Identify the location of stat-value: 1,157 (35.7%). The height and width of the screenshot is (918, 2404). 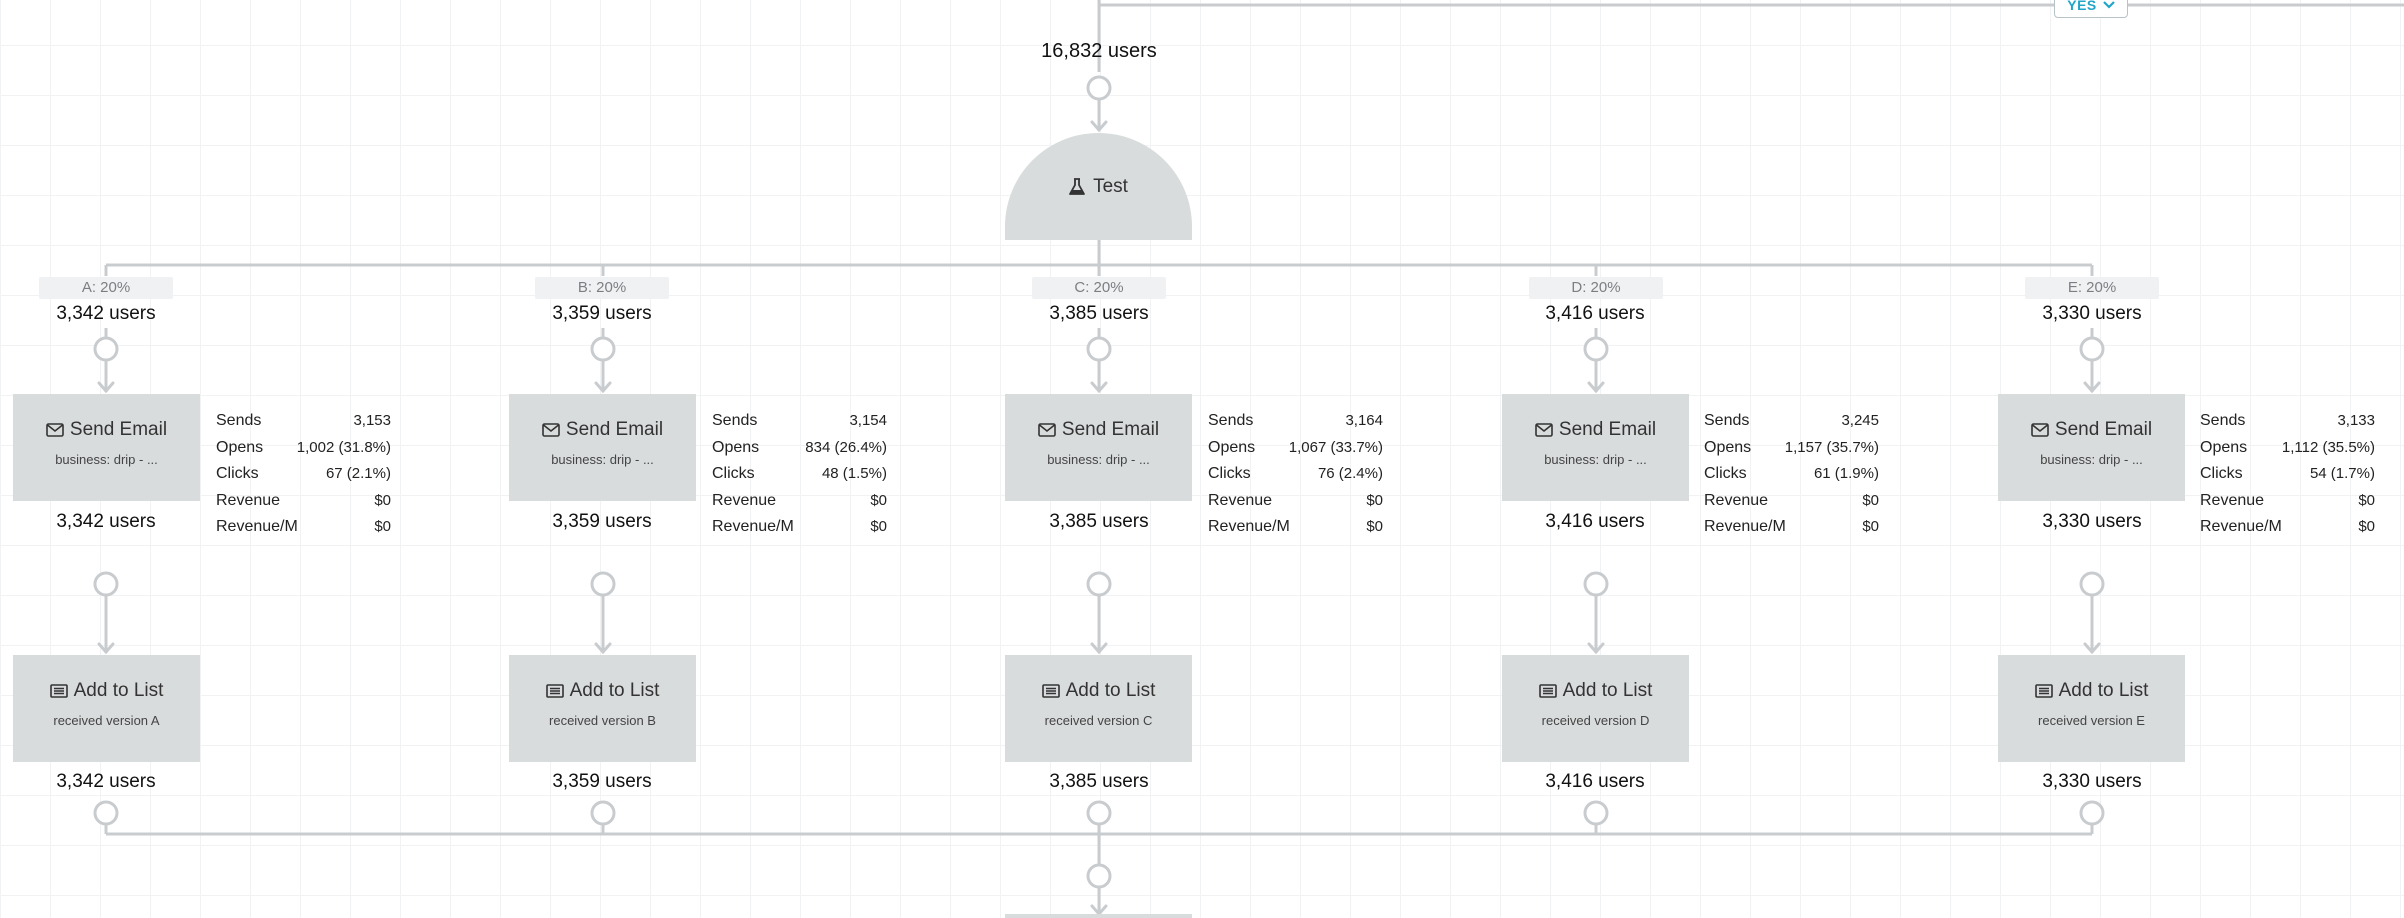
(1831, 447).